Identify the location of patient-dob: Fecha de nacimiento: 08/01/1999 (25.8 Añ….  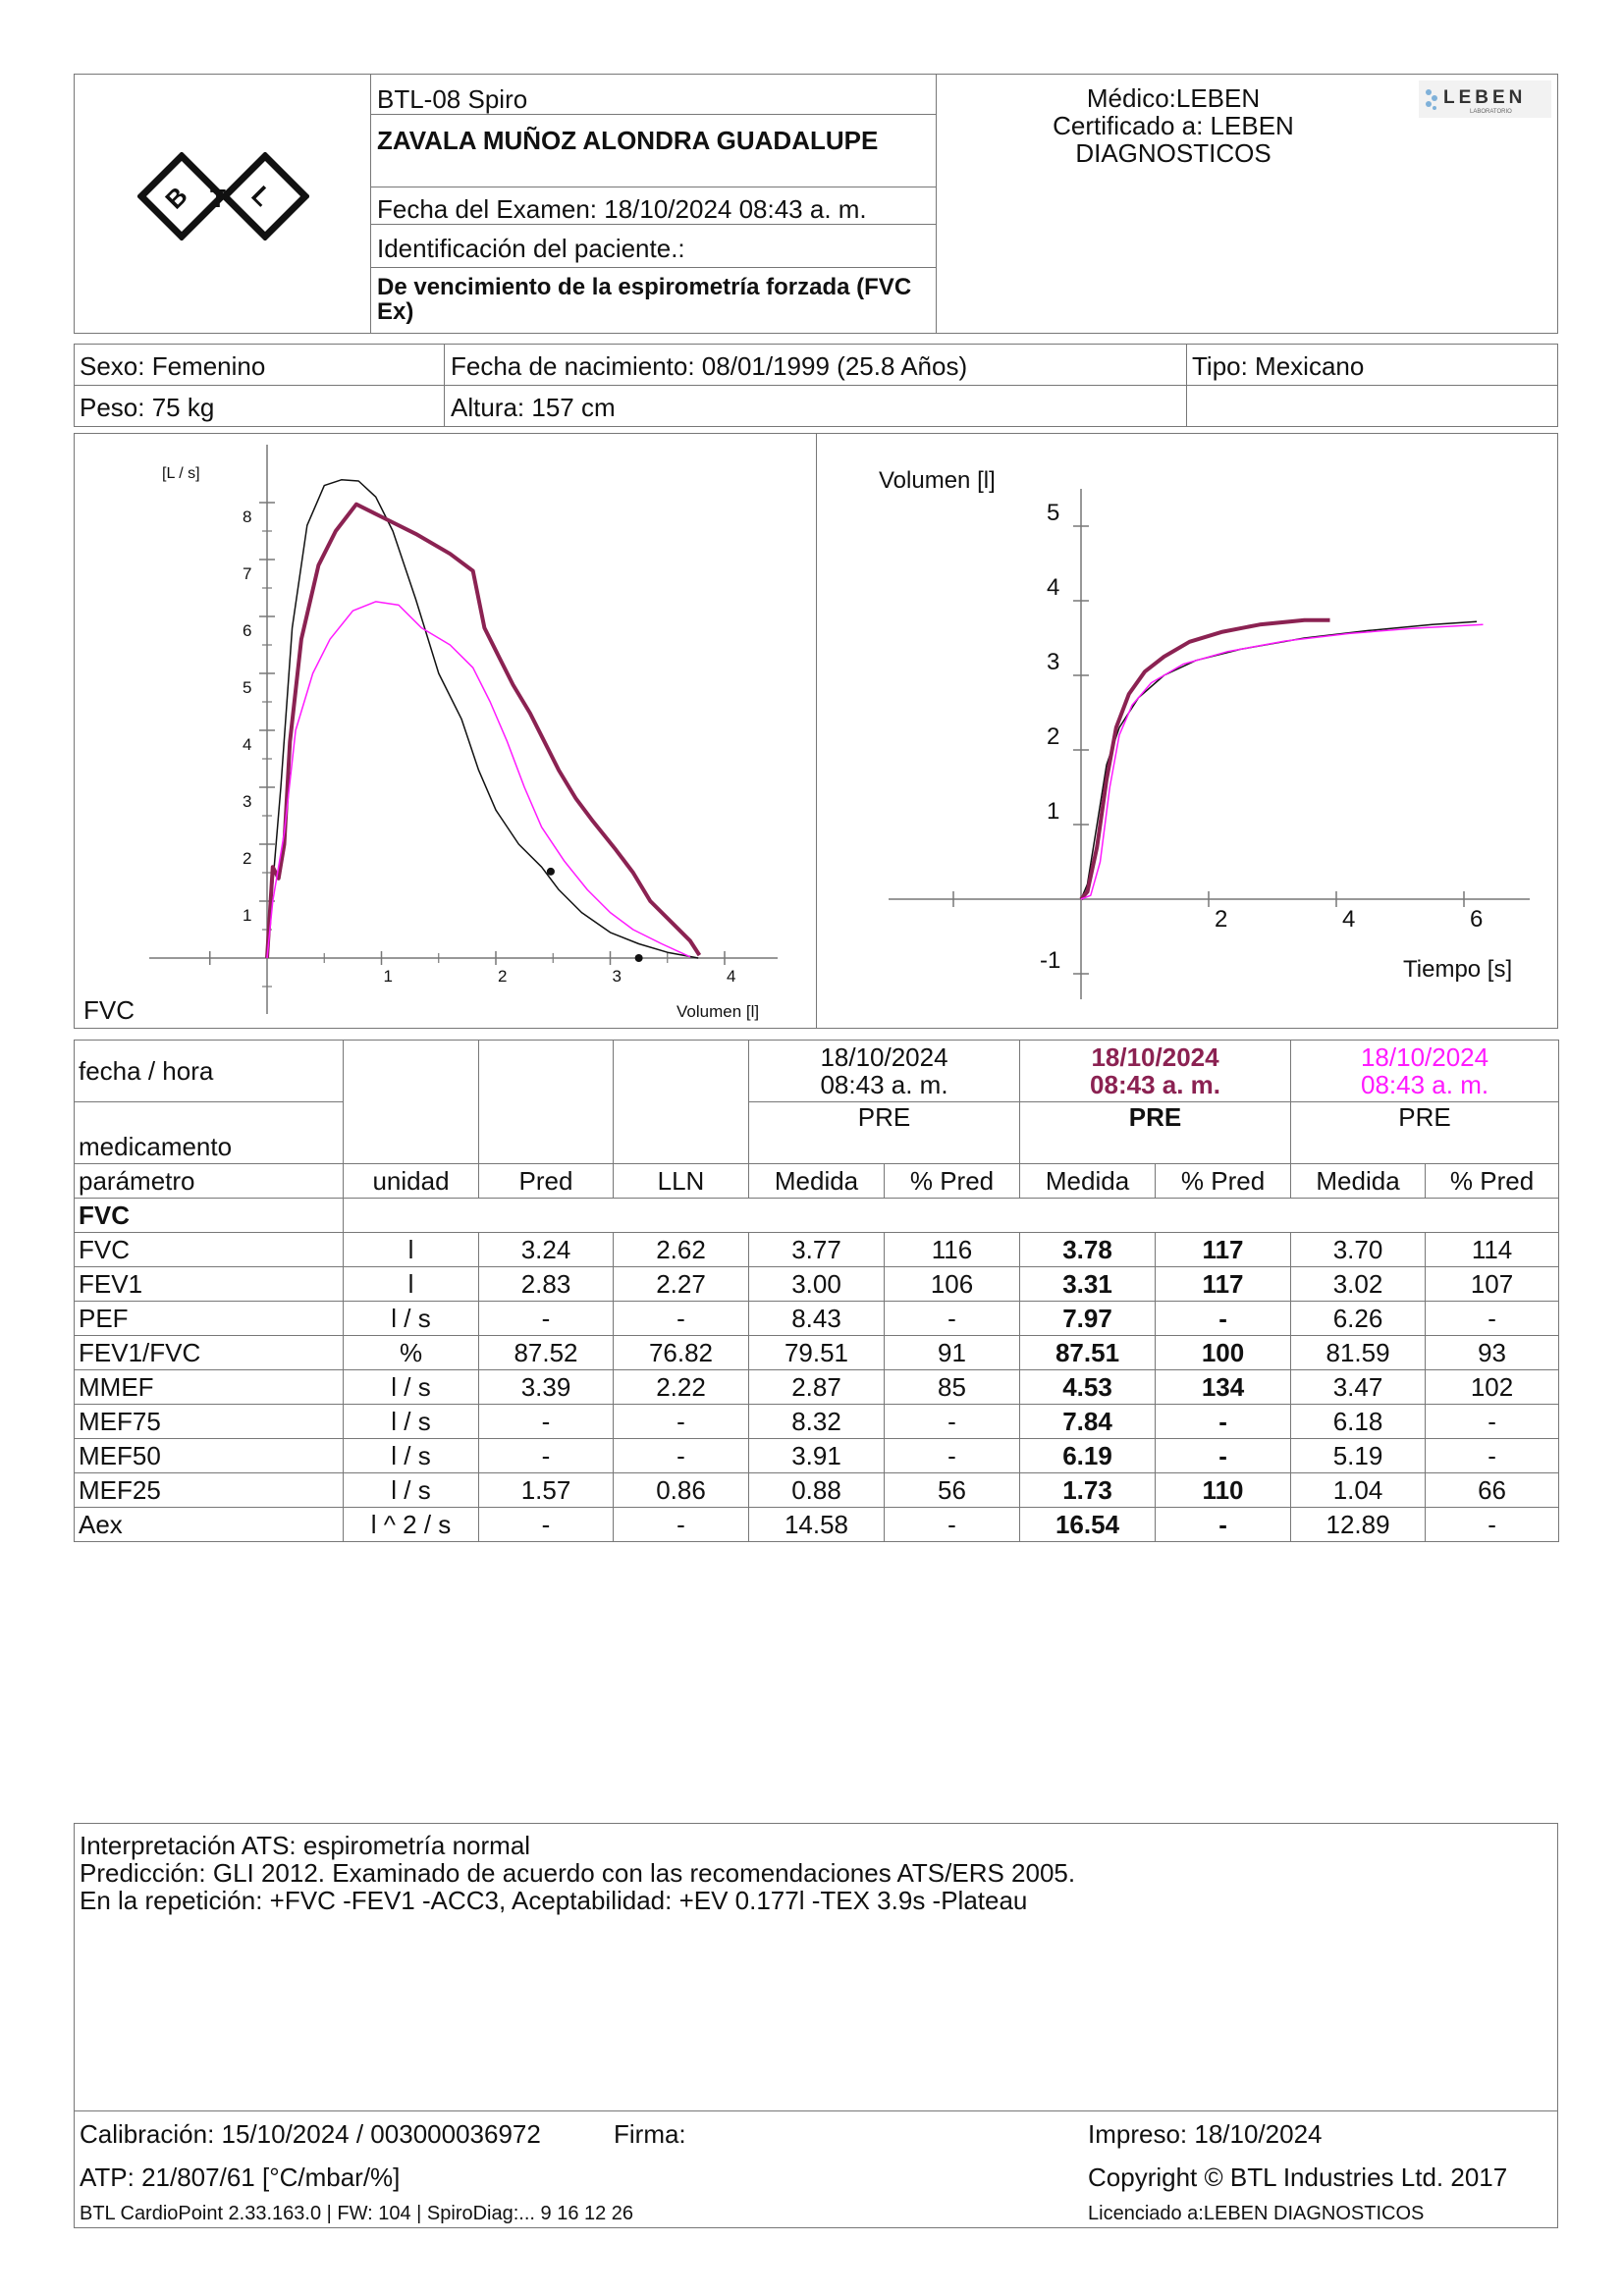
(709, 366).